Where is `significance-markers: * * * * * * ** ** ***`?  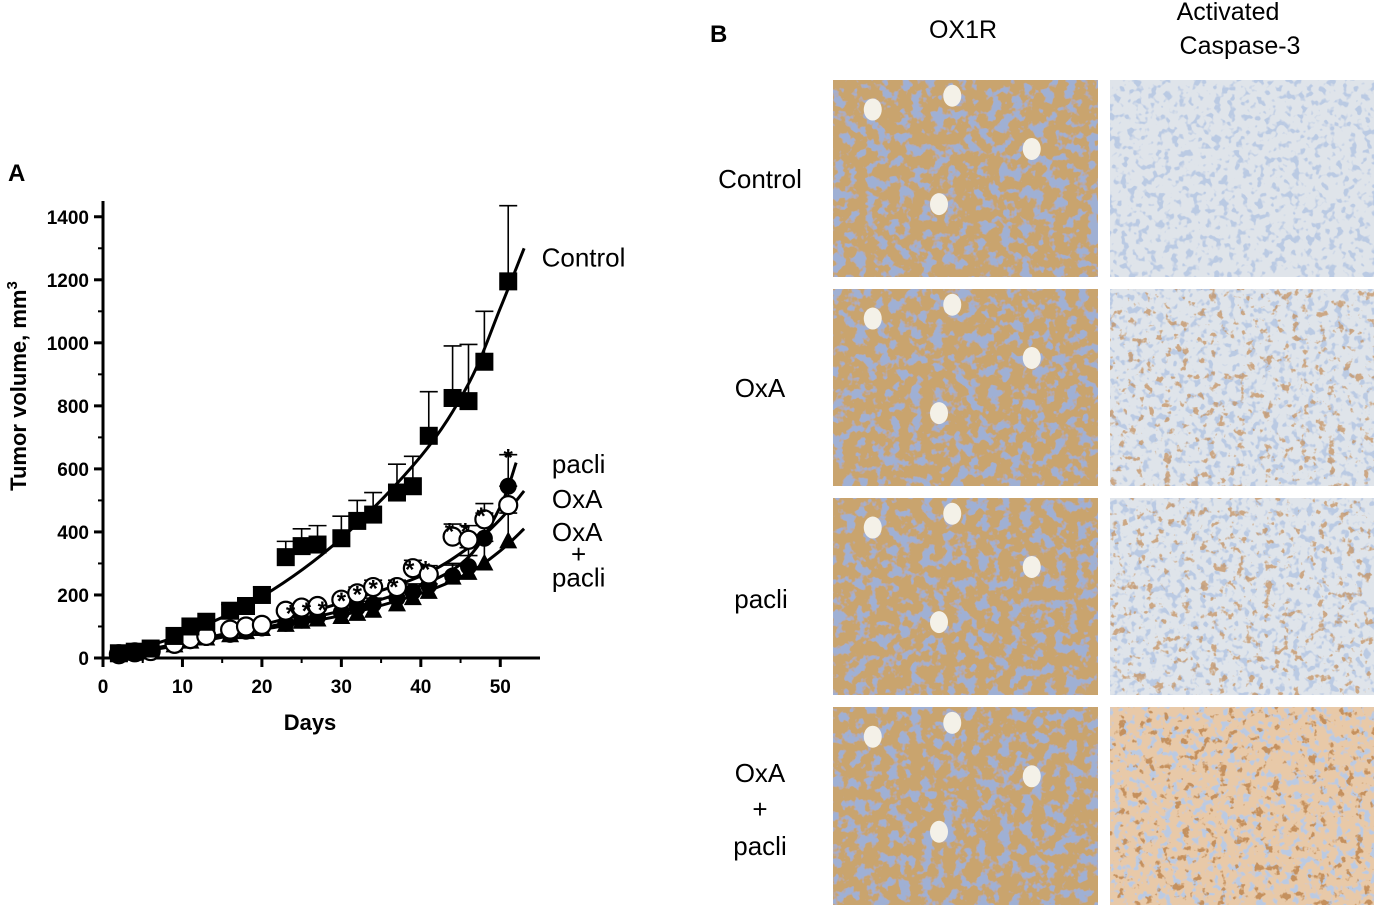
significance-markers: * * * * * * ** ** *** is located at coordinates (400, 536).